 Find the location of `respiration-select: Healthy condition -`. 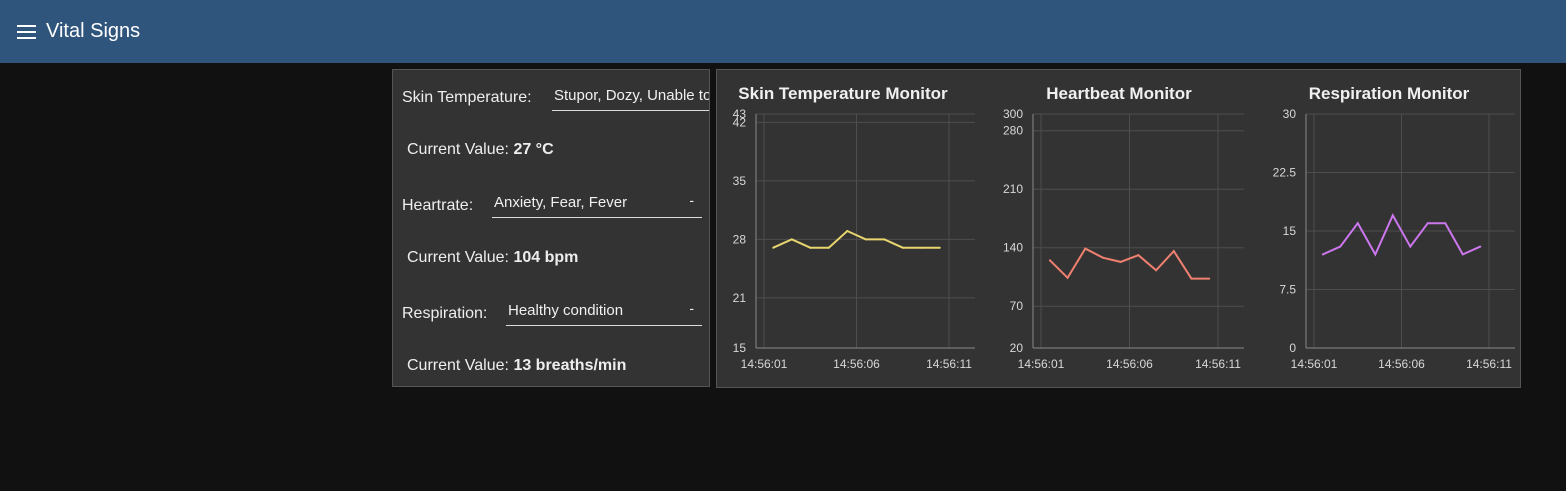

respiration-select: Healthy condition - is located at coordinates (604, 312).